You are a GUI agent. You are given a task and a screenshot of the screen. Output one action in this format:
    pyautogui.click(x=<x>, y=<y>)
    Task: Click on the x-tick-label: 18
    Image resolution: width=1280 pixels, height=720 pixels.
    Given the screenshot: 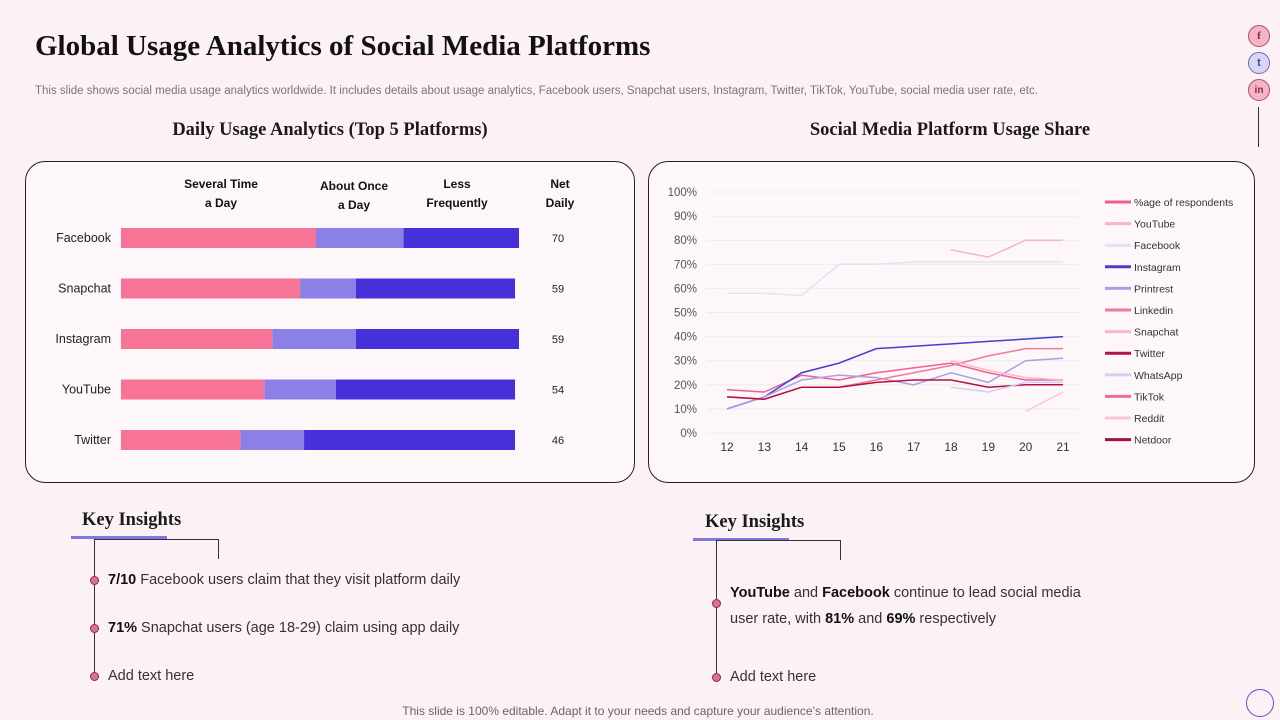 What is the action you would take?
    pyautogui.click(x=951, y=447)
    